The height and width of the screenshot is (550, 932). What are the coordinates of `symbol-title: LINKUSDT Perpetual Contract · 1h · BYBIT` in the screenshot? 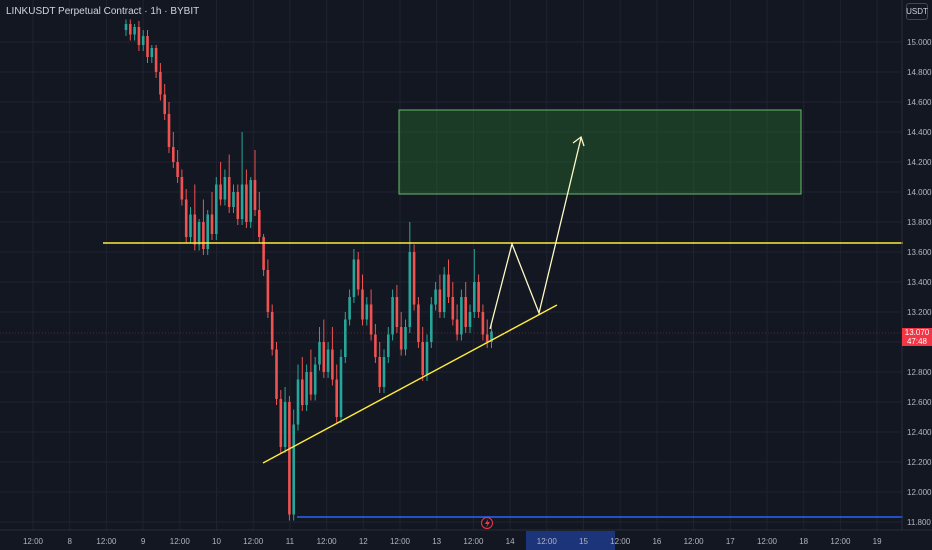 It's located at (103, 11).